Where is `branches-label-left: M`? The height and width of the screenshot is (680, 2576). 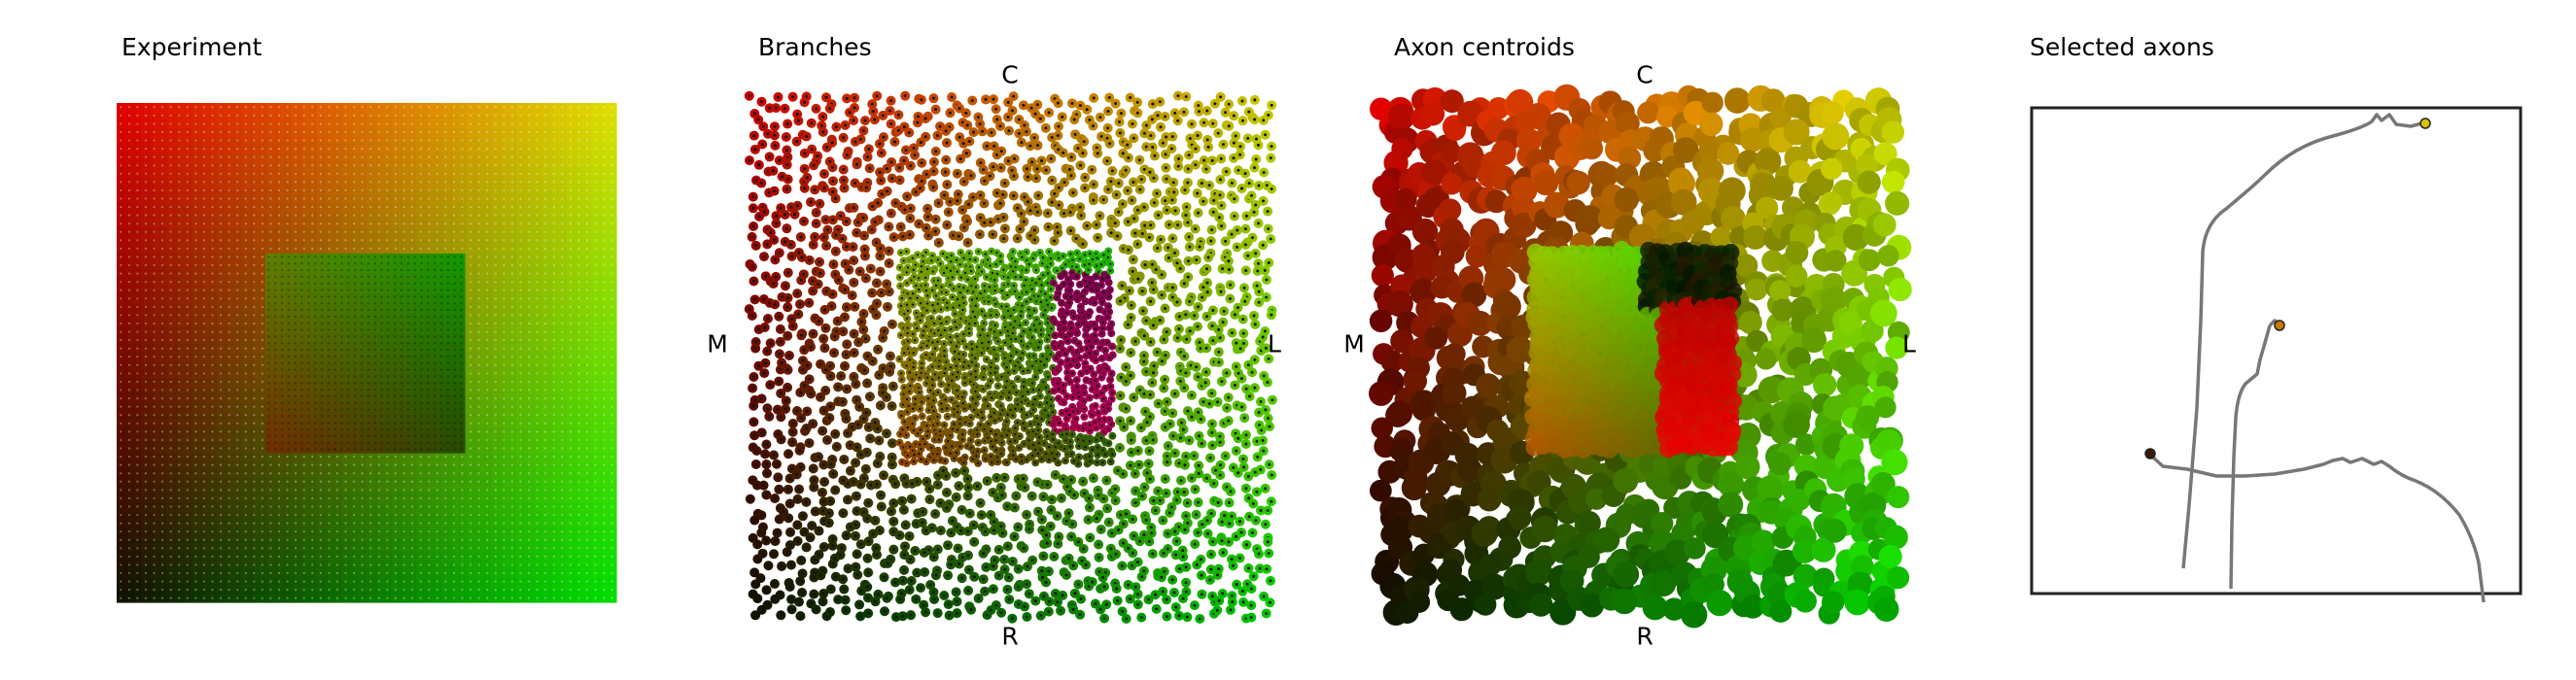 branches-label-left: M is located at coordinates (717, 343).